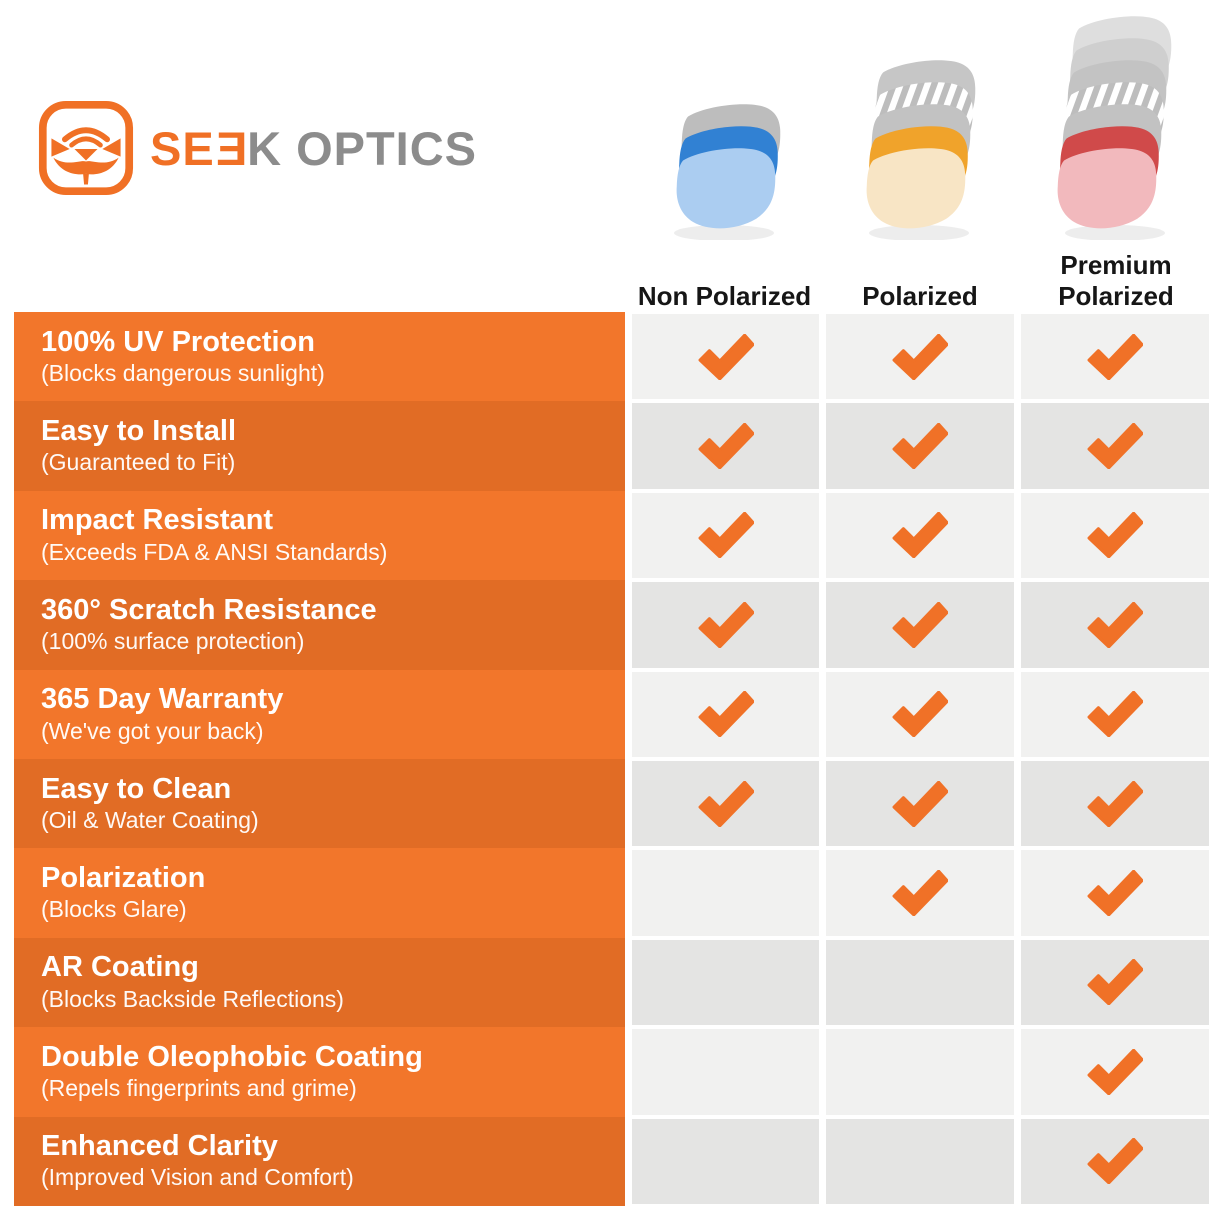 This screenshot has height=1214, width=1214. What do you see at coordinates (157, 520) in the screenshot?
I see `feature-title: Impact Resistant` at bounding box center [157, 520].